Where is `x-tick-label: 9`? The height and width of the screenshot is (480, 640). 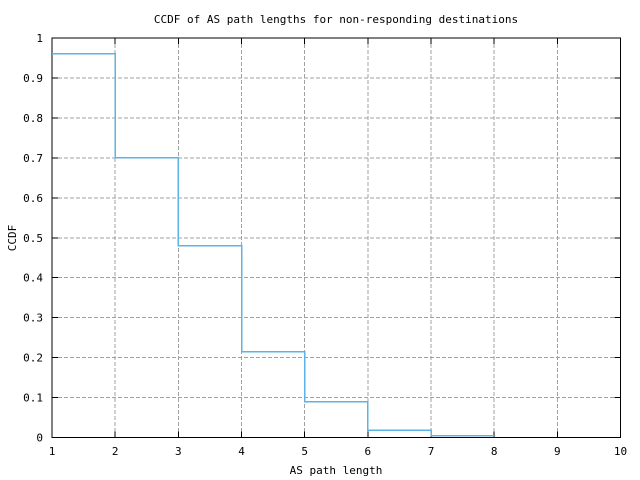
x-tick-label: 9 is located at coordinates (557, 451).